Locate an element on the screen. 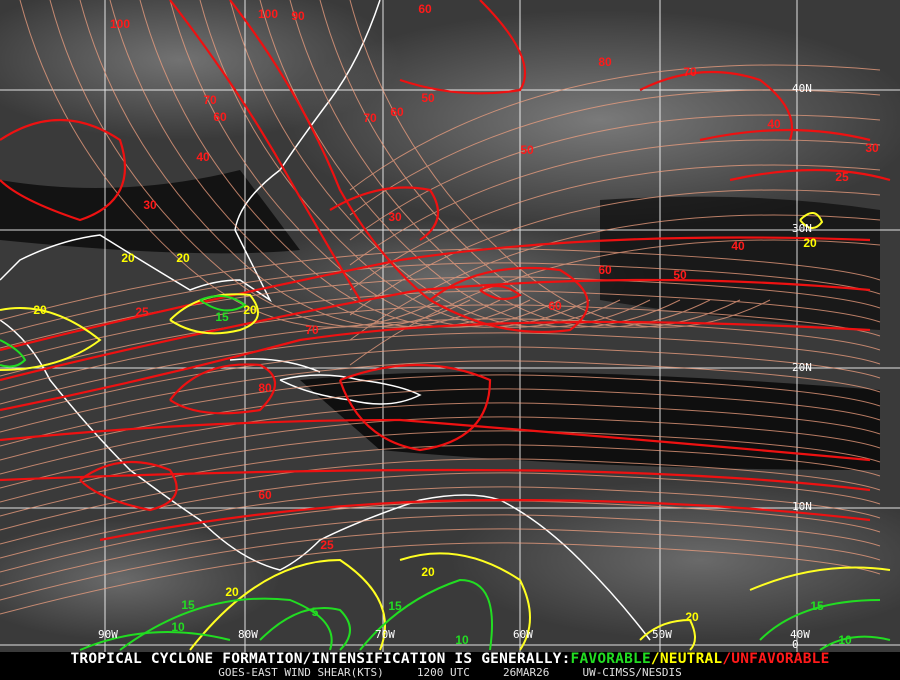  lon-label: 50W is located at coordinates (662, 634).